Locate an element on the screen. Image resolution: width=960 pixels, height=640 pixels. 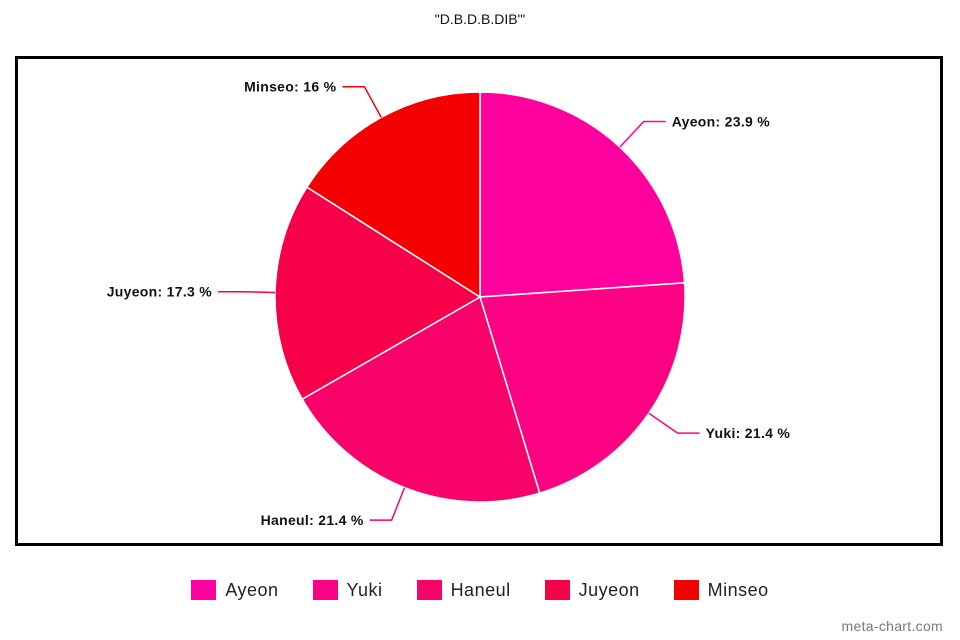
legend-item-haneul: Haneul is located at coordinates (463, 590).